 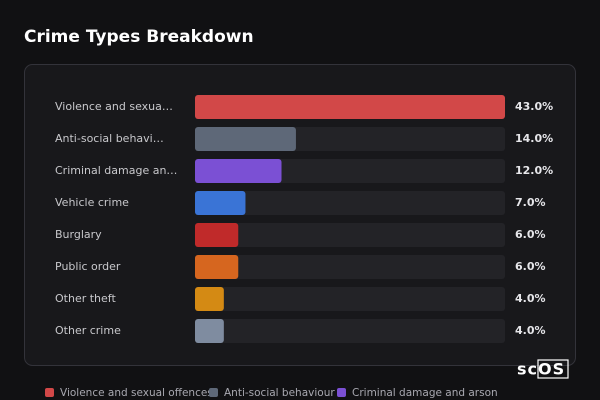 What do you see at coordinates (88, 266) in the screenshot?
I see `category-label: Public order` at bounding box center [88, 266].